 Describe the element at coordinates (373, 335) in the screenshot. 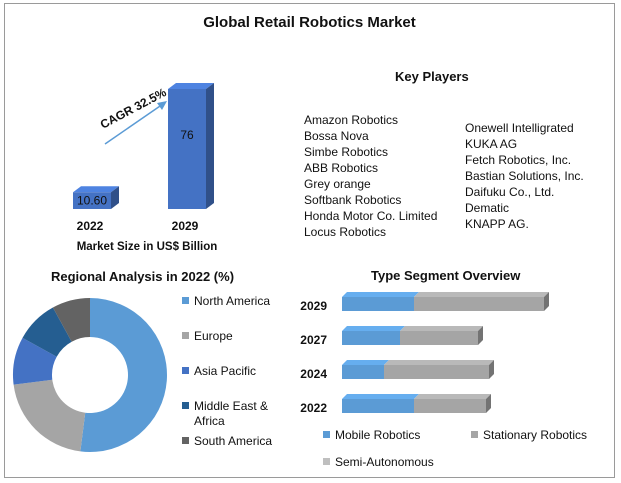

I see `segment-bar-2027-mobile-robotics` at that location.